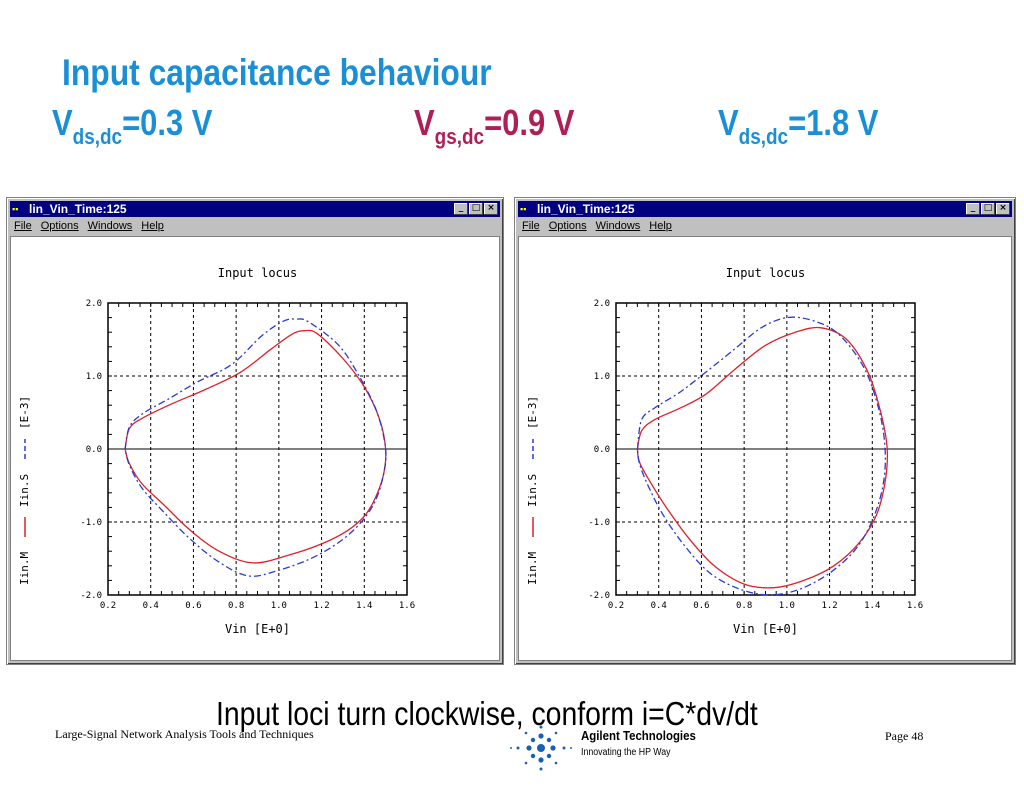  What do you see at coordinates (638, 735) in the screenshot?
I see `company-logo-name: Agilent Technologies` at bounding box center [638, 735].